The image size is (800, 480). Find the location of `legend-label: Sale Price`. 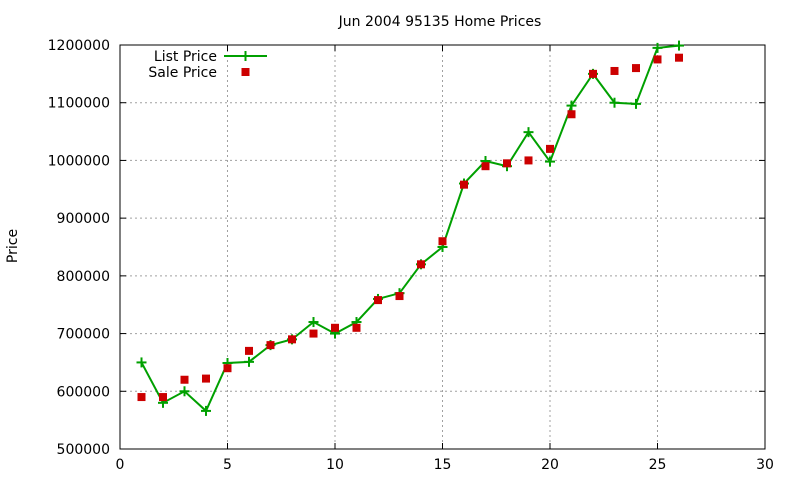

legend-label: Sale Price is located at coordinates (182, 73).